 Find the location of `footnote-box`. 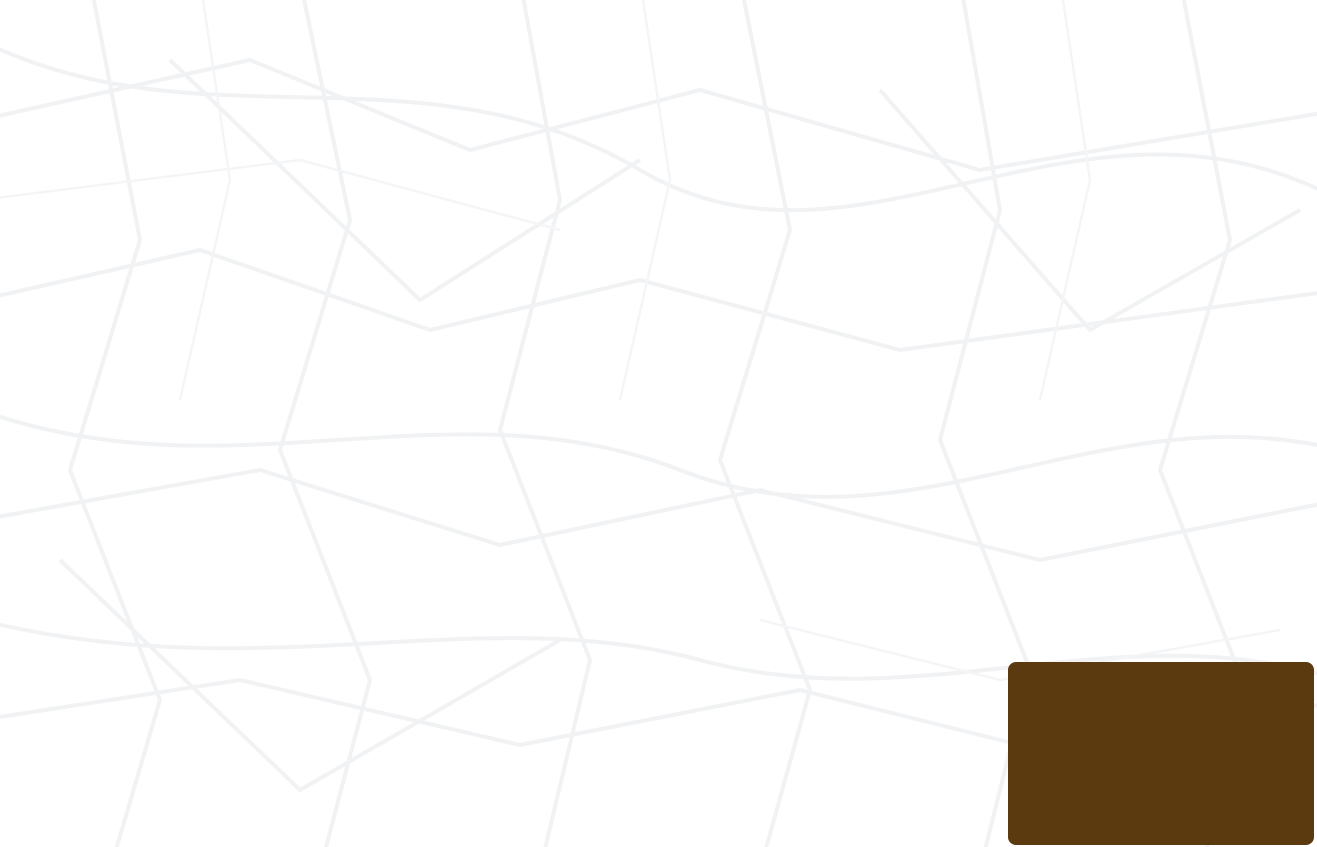

footnote-box is located at coordinates (1161, 753).